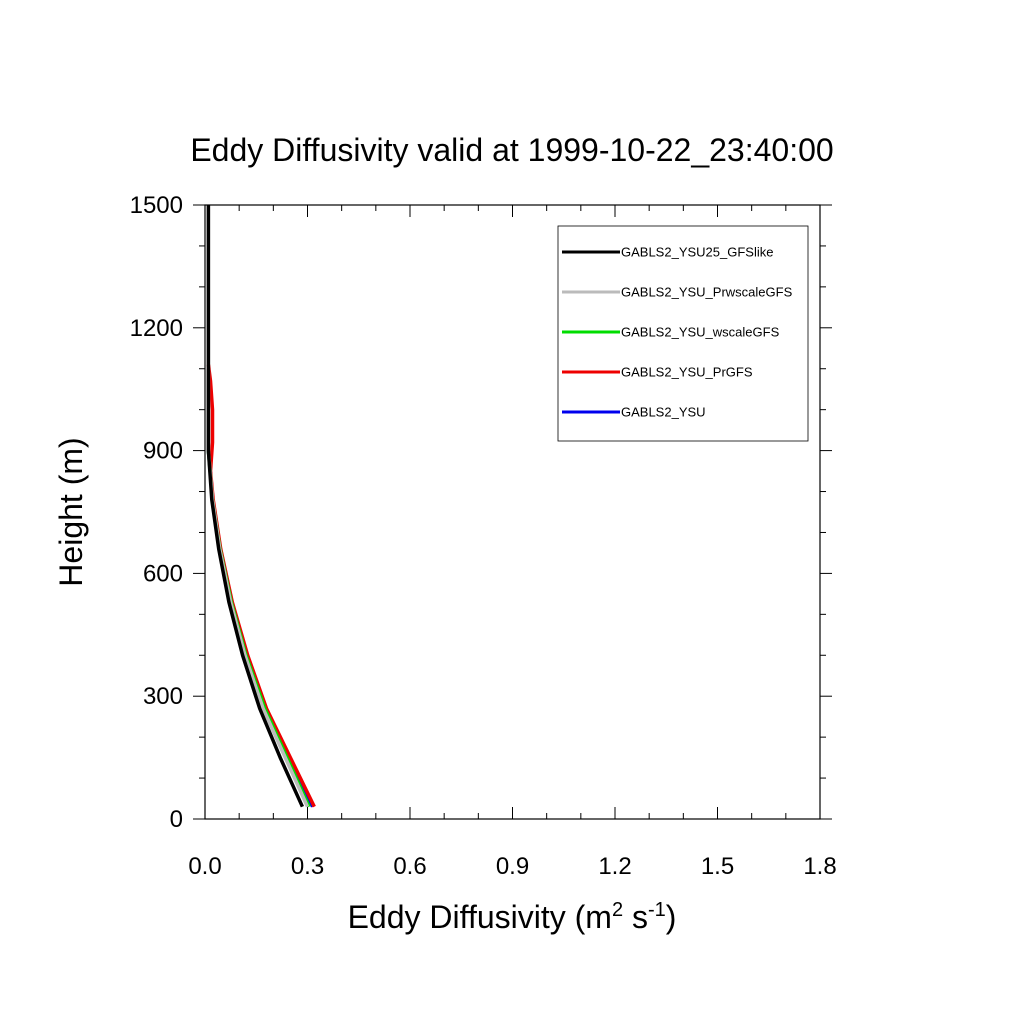  Describe the element at coordinates (480, 917) in the screenshot. I see `x-label-base: Eddy Diffusivity (m` at that location.